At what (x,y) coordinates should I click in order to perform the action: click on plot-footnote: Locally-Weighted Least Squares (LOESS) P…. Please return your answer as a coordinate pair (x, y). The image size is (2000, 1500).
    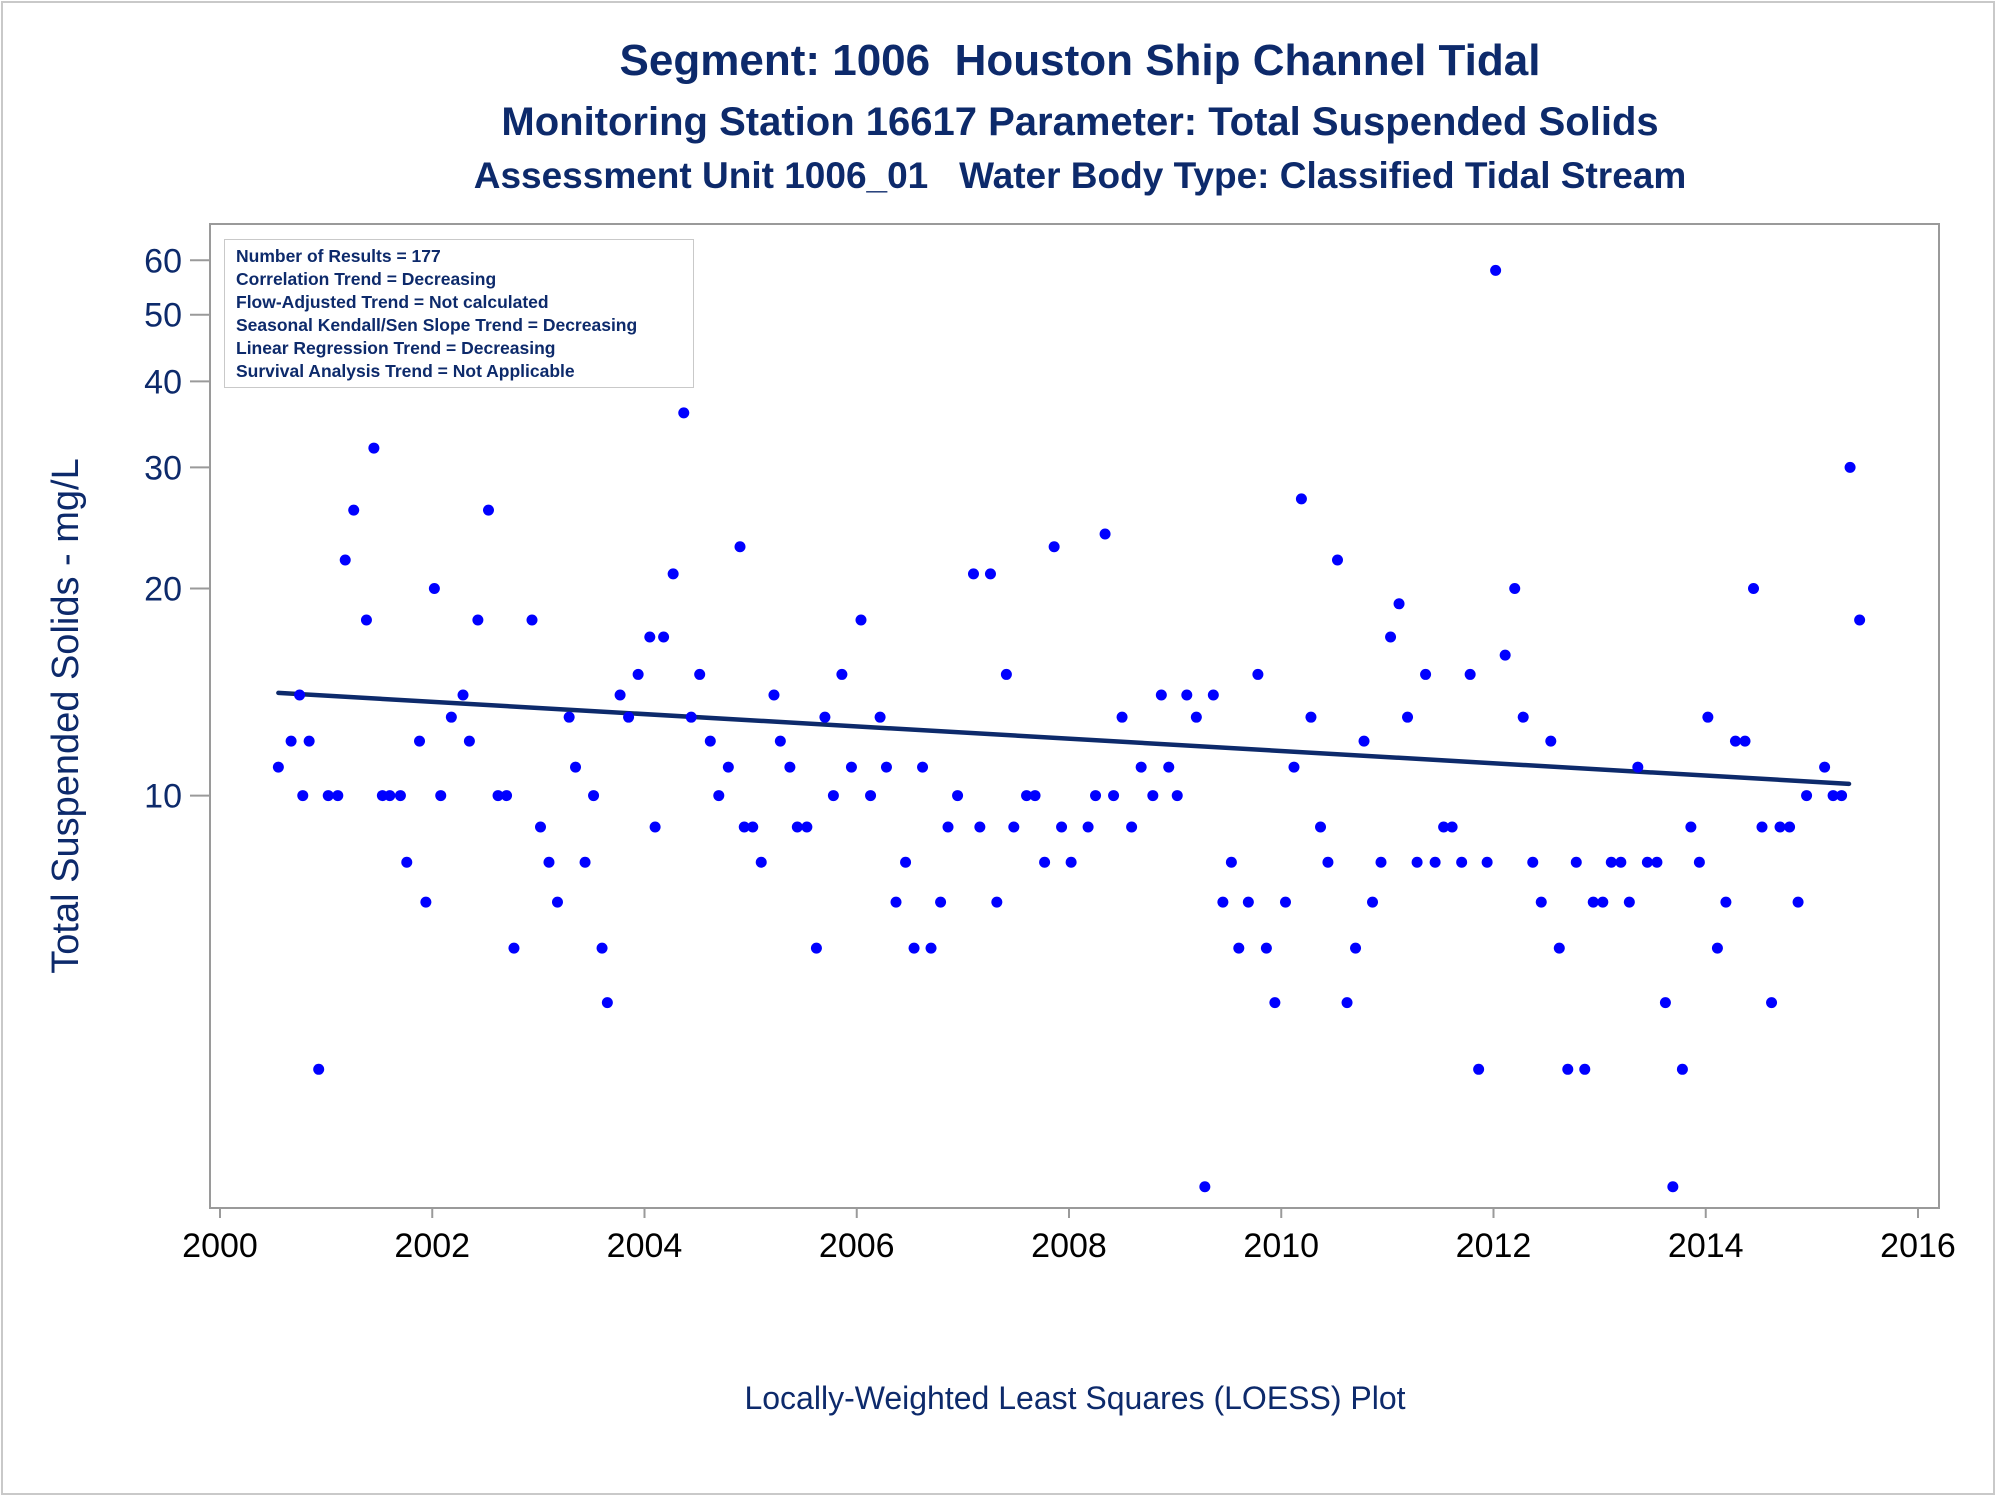
    Looking at the image, I should click on (1075, 1398).